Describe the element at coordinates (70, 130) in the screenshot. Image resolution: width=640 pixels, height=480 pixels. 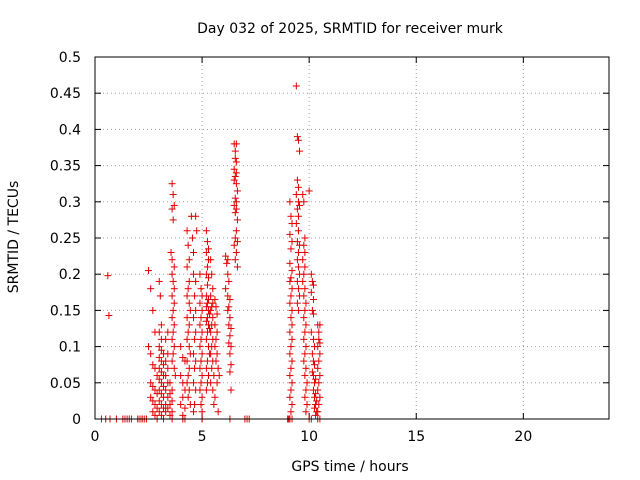
I see `y-tick-label: 0.4` at that location.